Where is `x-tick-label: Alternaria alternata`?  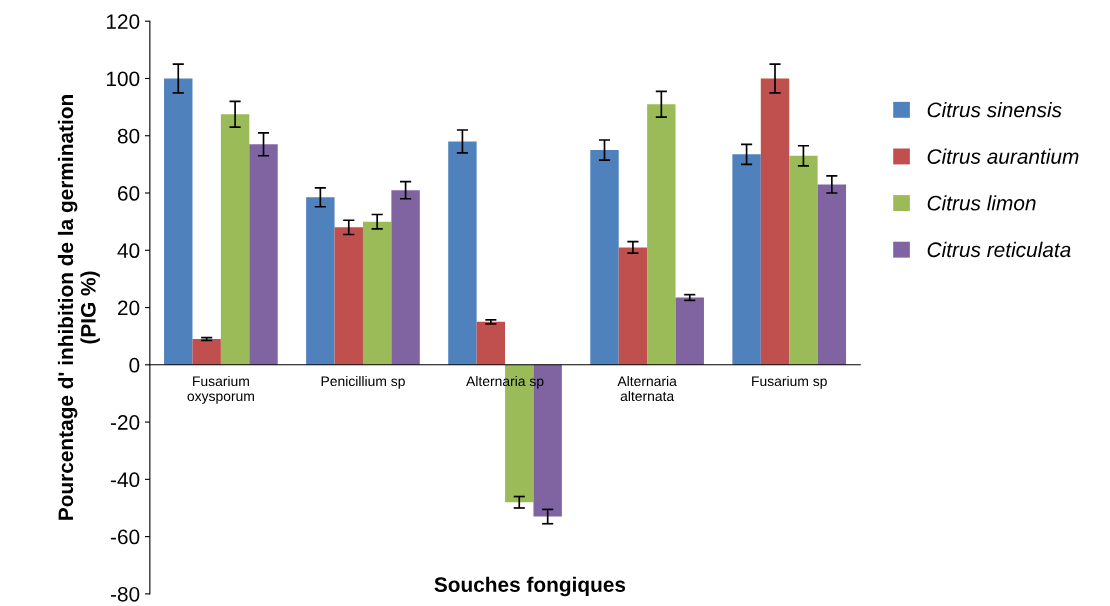
x-tick-label: Alternaria alternata is located at coordinates (647, 388).